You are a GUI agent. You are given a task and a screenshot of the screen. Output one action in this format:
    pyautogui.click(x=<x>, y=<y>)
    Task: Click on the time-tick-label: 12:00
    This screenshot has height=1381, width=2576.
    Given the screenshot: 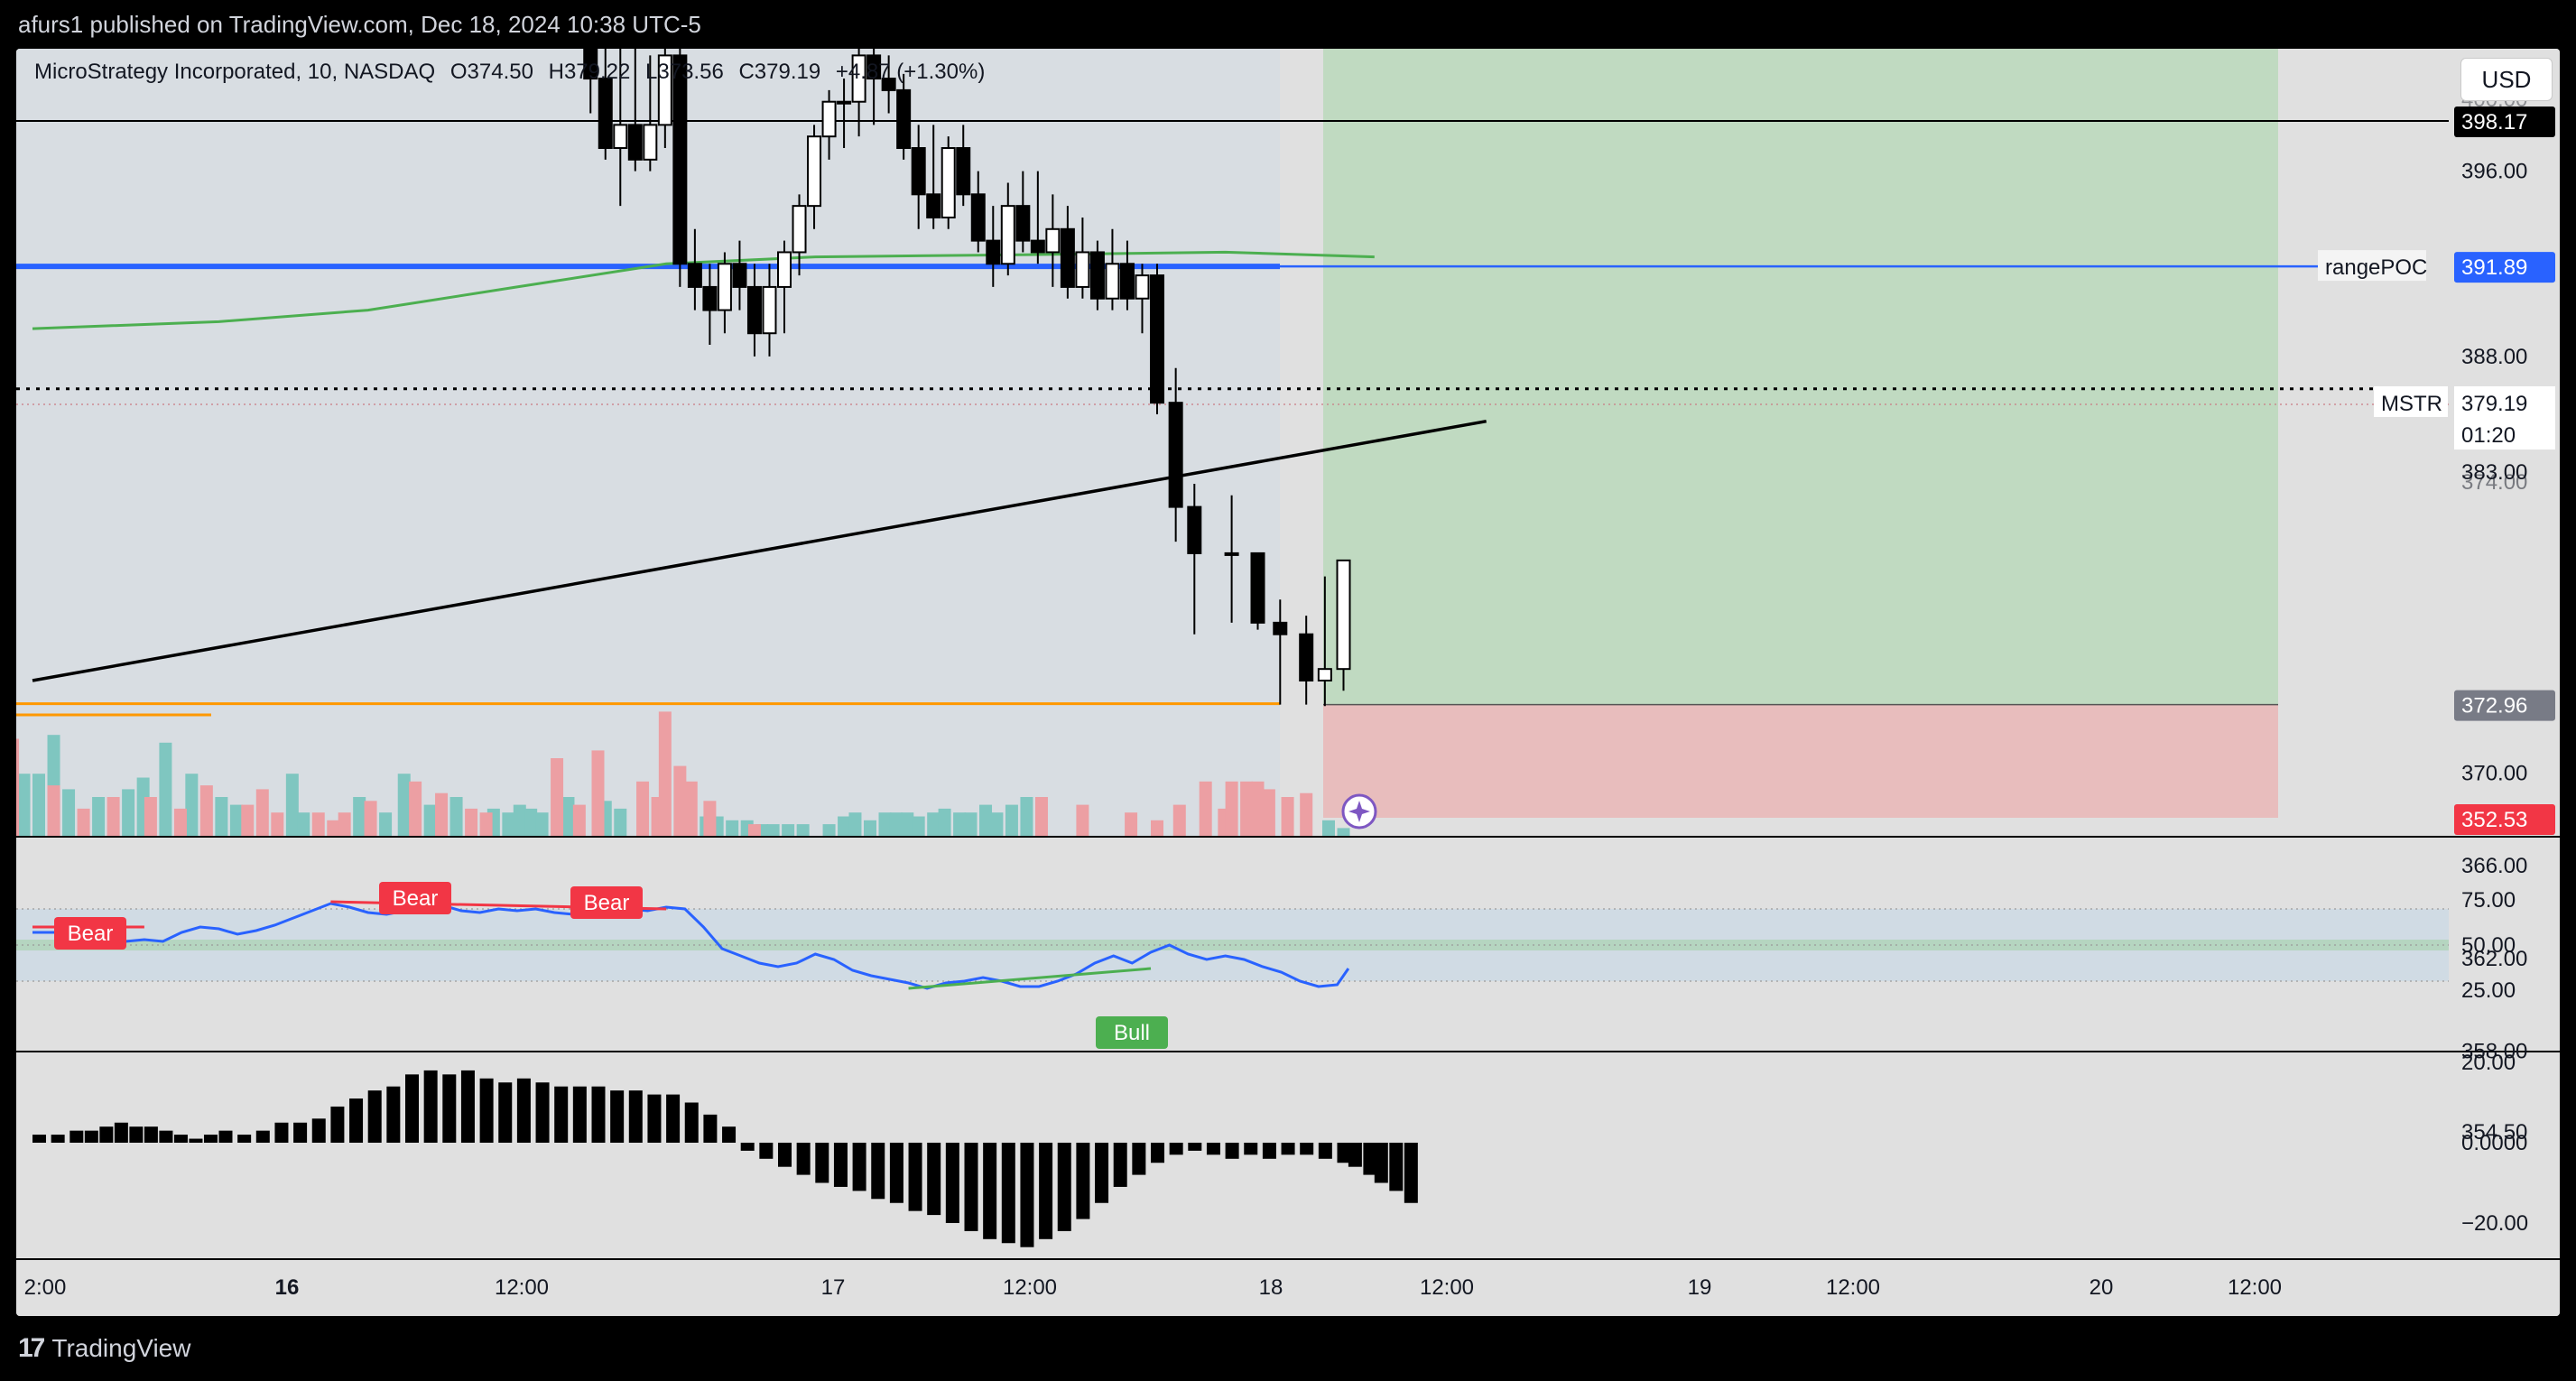 What is the action you would take?
    pyautogui.click(x=1447, y=1288)
    